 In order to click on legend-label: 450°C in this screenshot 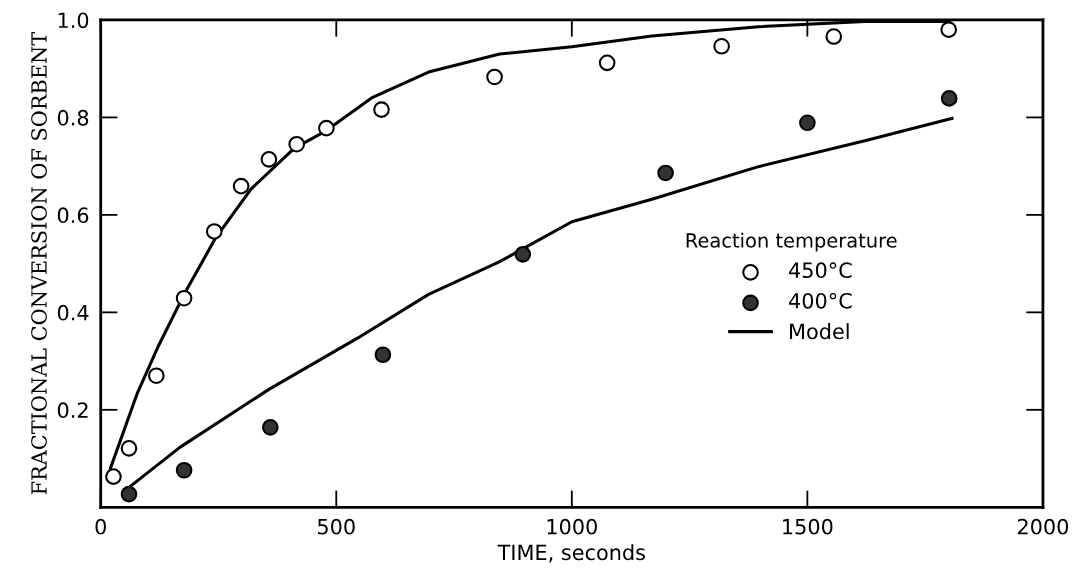, I will do `click(820, 270)`.